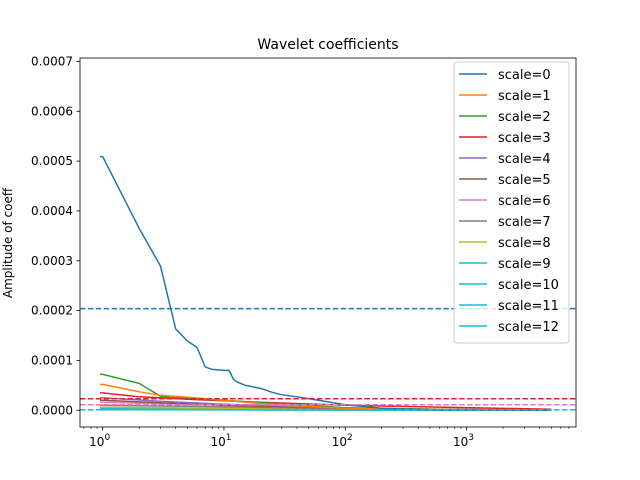 Image resolution: width=640 pixels, height=480 pixels. Describe the element at coordinates (52, 410) in the screenshot. I see `y-tick-label: 0.0000` at that location.